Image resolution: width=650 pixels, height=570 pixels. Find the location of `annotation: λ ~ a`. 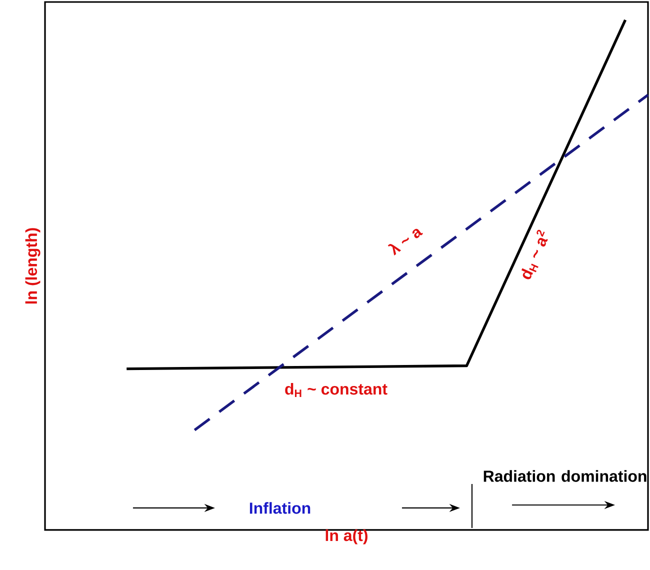

annotation: λ ~ a is located at coordinates (405, 242).